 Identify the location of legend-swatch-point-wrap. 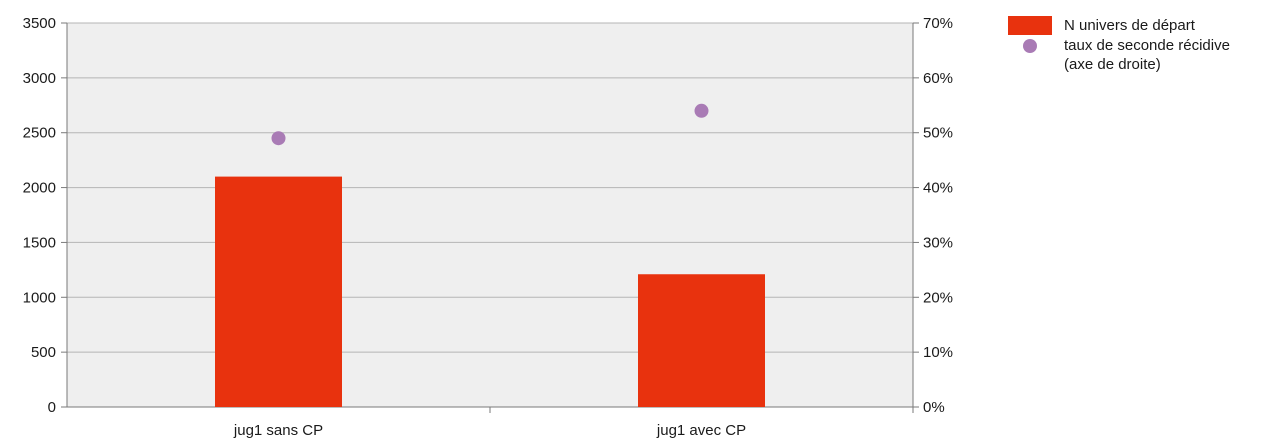
(1030, 45).